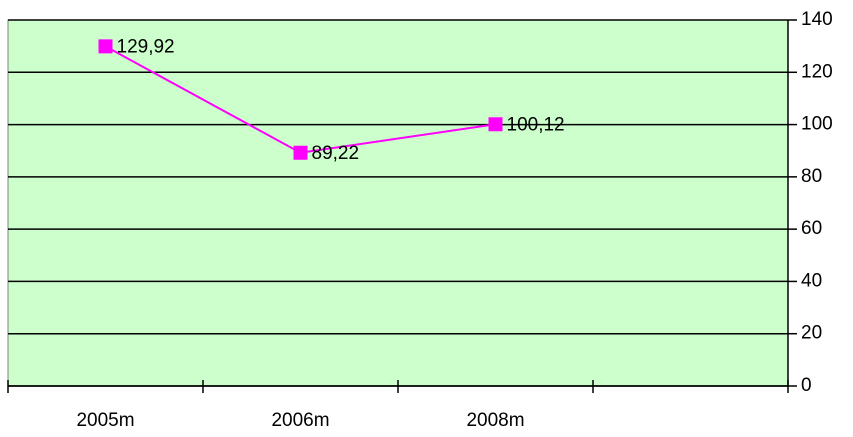 The image size is (853, 437). I want to click on x-tick-label: 2006m, so click(300, 420).